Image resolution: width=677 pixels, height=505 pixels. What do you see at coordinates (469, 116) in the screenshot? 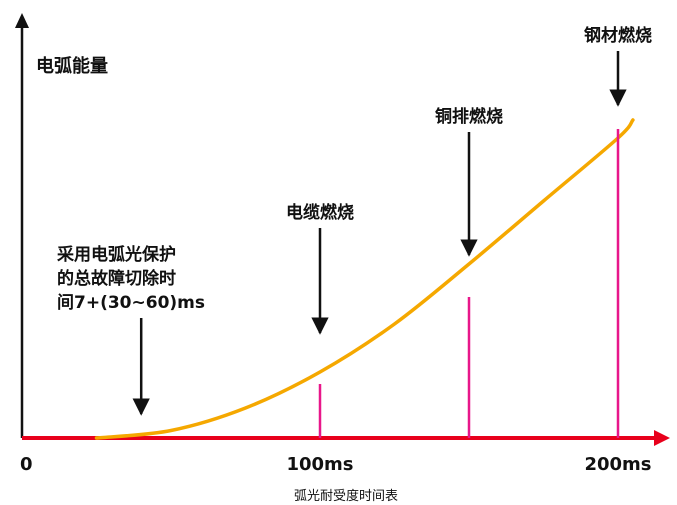
I see `annotation-text-3-1: 铜排燃烧` at bounding box center [469, 116].